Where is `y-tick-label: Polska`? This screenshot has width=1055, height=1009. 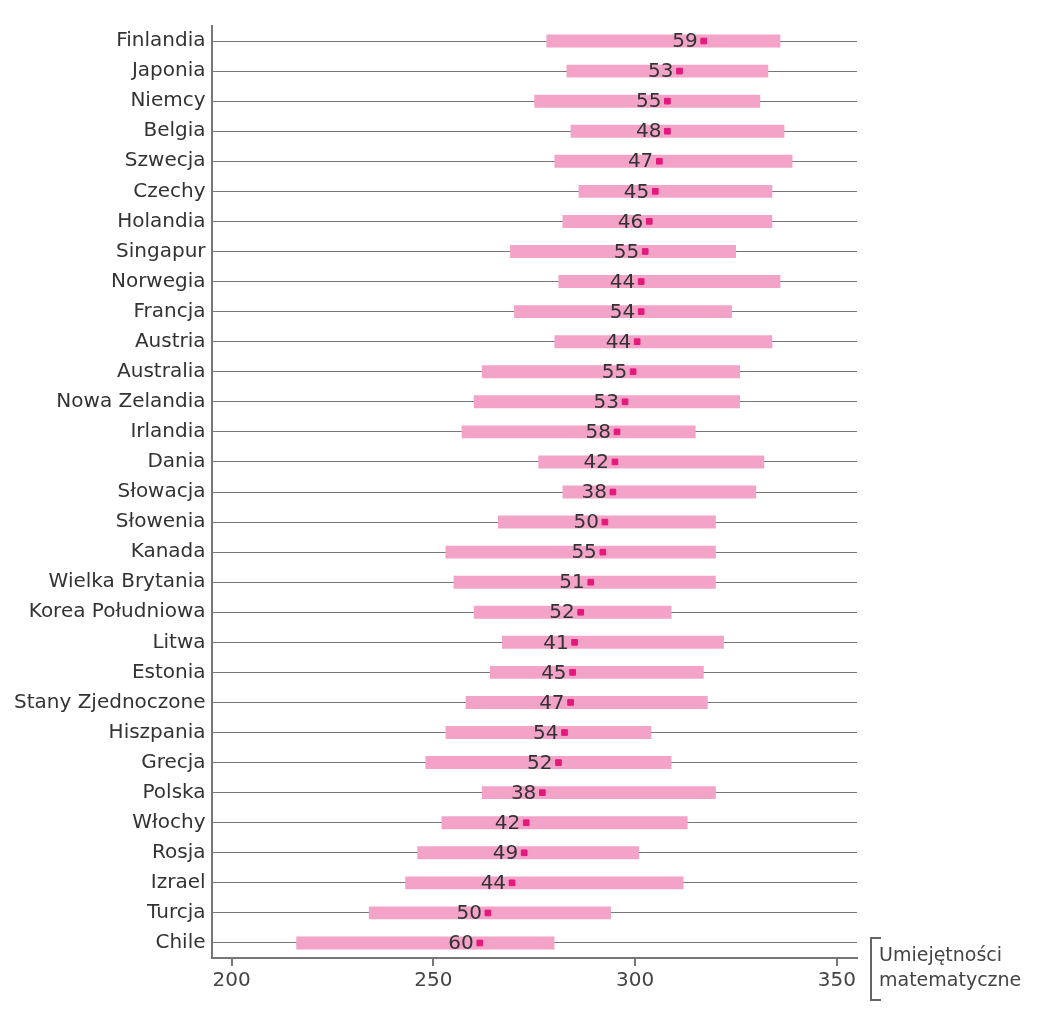
y-tick-label: Polska is located at coordinates (174, 790).